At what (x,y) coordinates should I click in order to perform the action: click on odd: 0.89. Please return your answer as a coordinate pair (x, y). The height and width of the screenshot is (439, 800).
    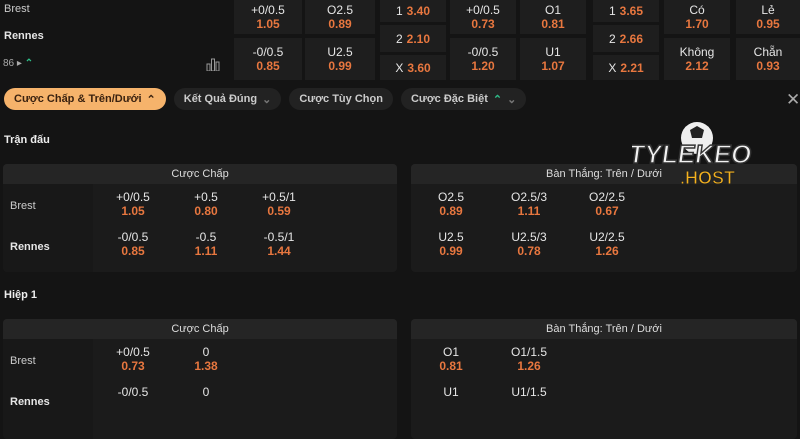
    Looking at the image, I should click on (451, 211).